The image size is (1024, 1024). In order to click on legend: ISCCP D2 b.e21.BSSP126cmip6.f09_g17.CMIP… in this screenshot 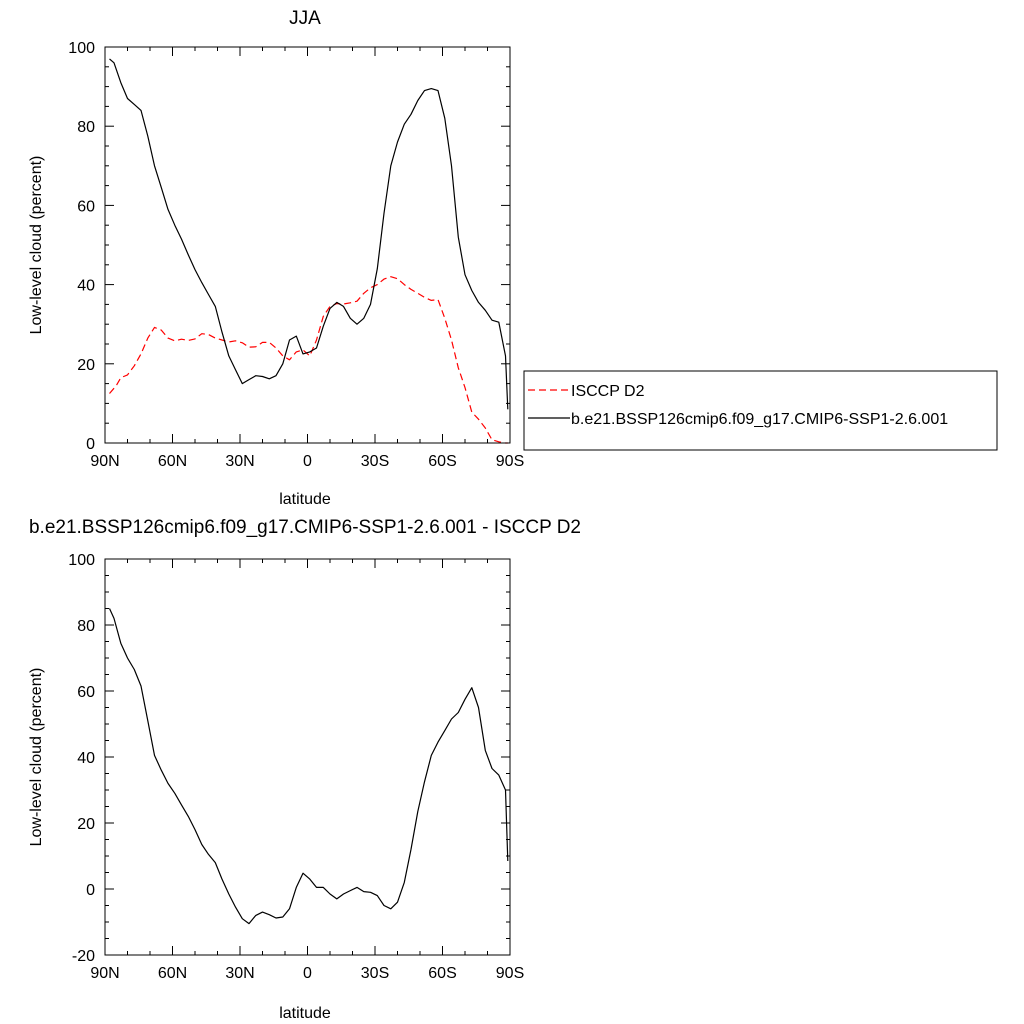, I will do `click(760, 410)`.